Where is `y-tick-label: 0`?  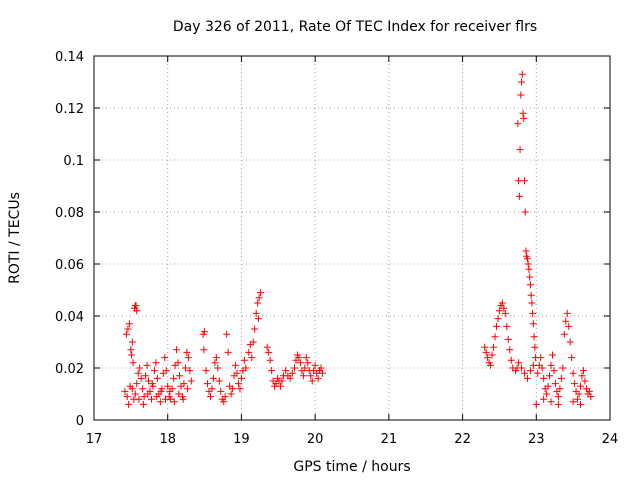
y-tick-label: 0 is located at coordinates (80, 421).